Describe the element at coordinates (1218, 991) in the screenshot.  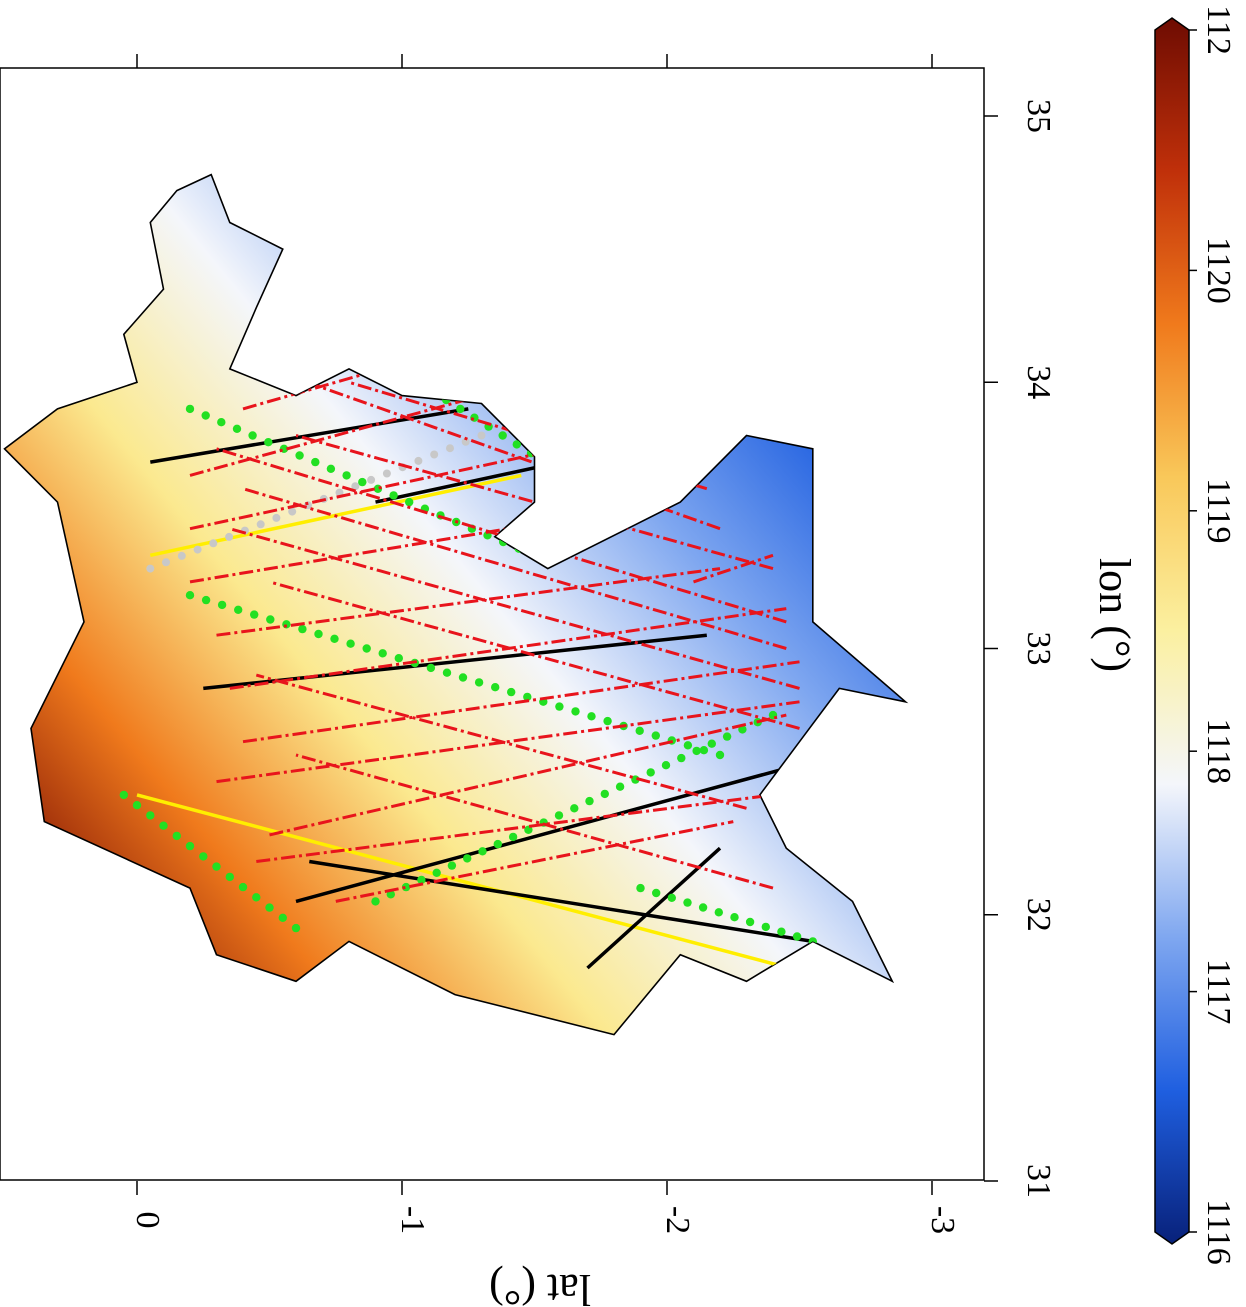
I see `colorbar-tick-label: 1117` at that location.